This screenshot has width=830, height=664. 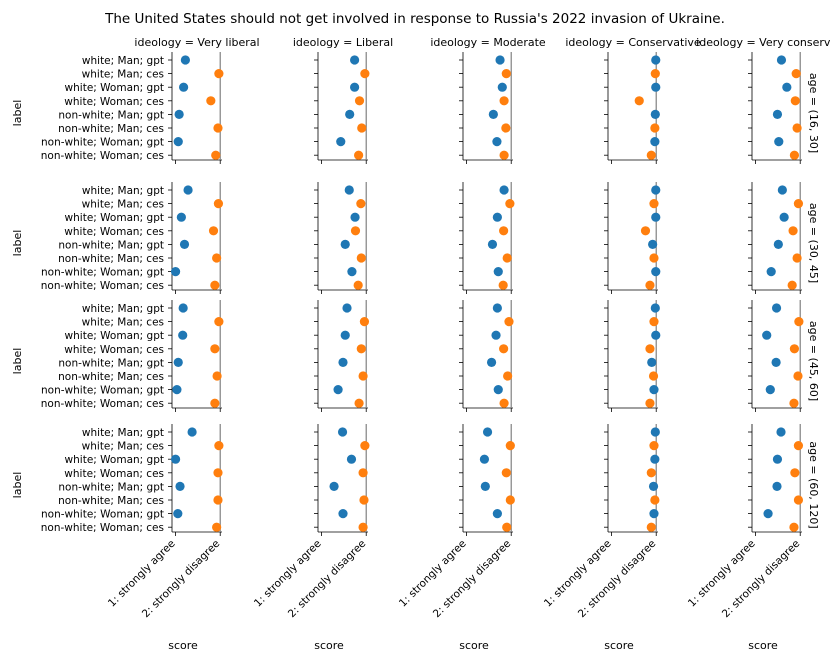 I want to click on column-header: ideology = Very conservative, so click(x=763, y=42).